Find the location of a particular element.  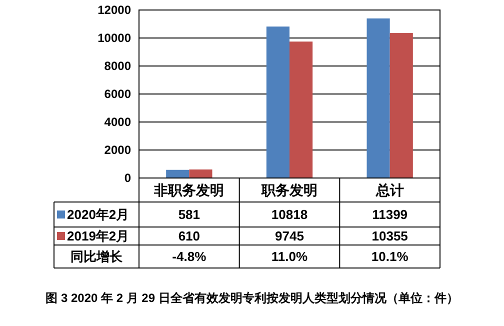

data-label: 581 is located at coordinates (189, 214).